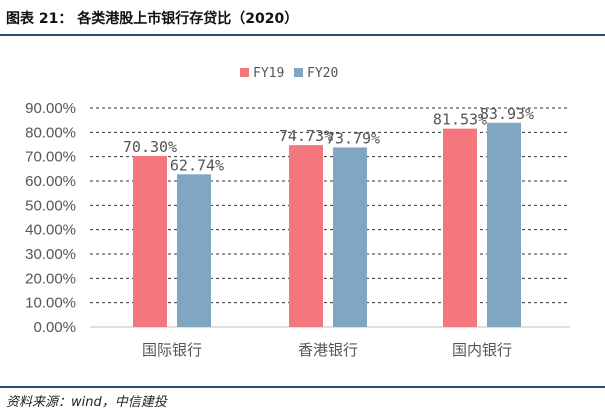 This screenshot has width=605, height=415. I want to click on data-label: 83.93%, so click(507, 114).